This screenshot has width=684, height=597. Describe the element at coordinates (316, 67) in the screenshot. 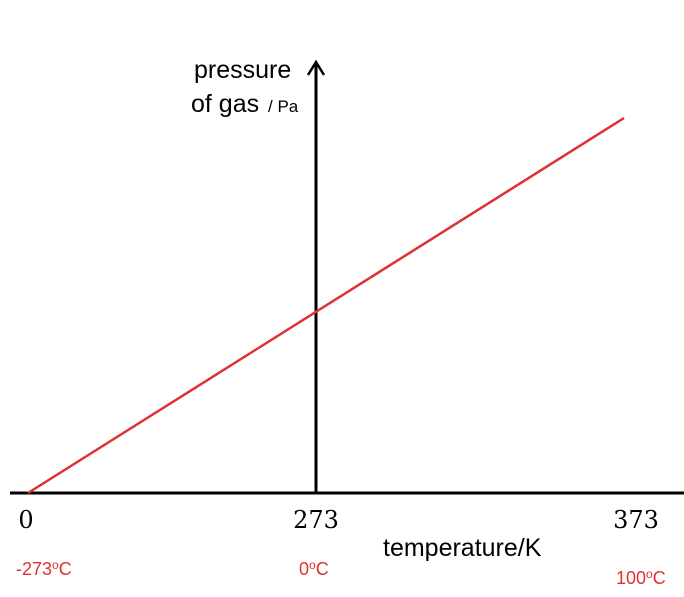

I see `y-axis-arrowhead` at that location.